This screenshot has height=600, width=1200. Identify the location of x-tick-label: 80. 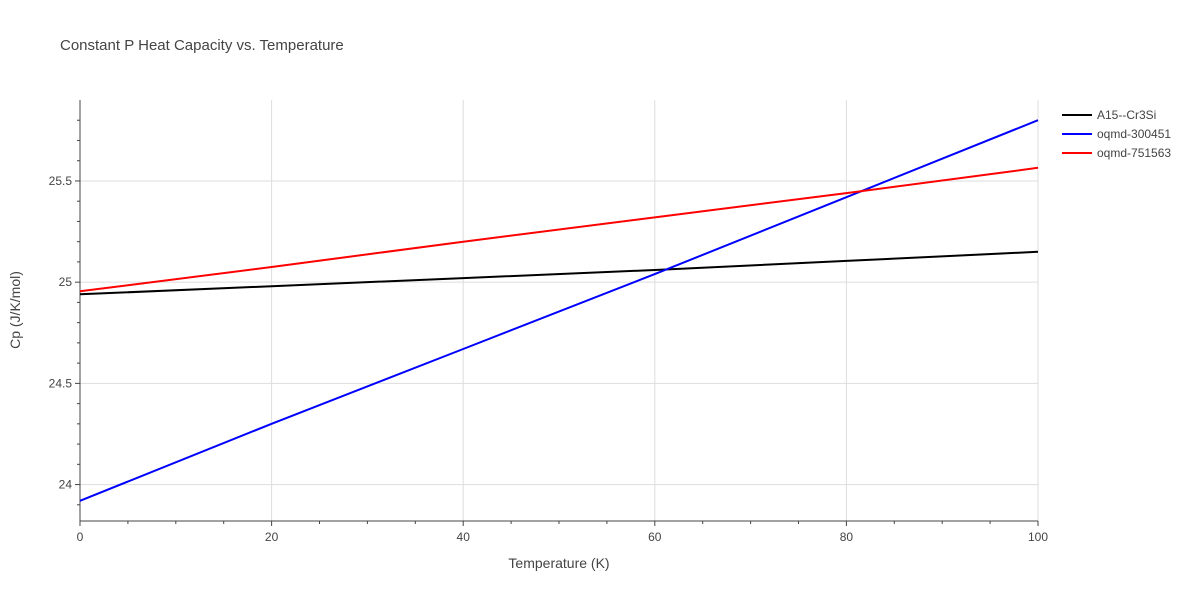
(847, 537).